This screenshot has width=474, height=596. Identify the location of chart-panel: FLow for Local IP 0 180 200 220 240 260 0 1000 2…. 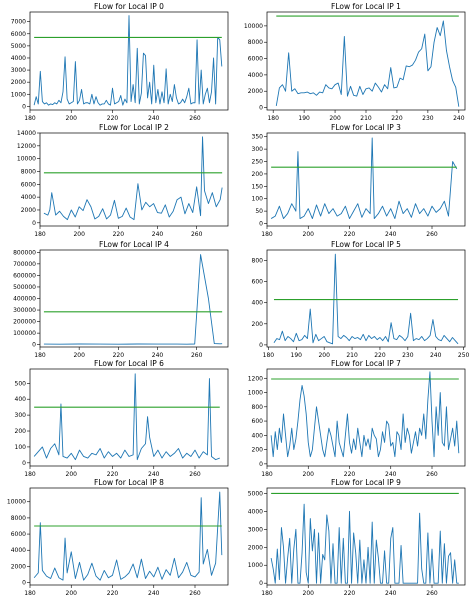
(120, 62).